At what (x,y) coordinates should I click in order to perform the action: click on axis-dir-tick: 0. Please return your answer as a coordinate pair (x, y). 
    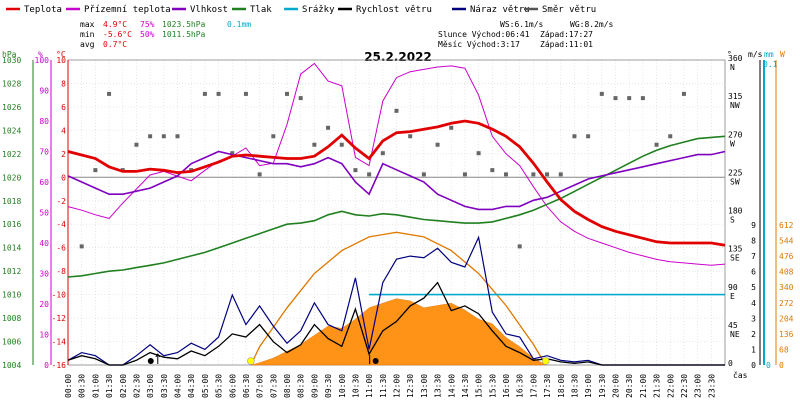
    Looking at the image, I should click on (730, 363).